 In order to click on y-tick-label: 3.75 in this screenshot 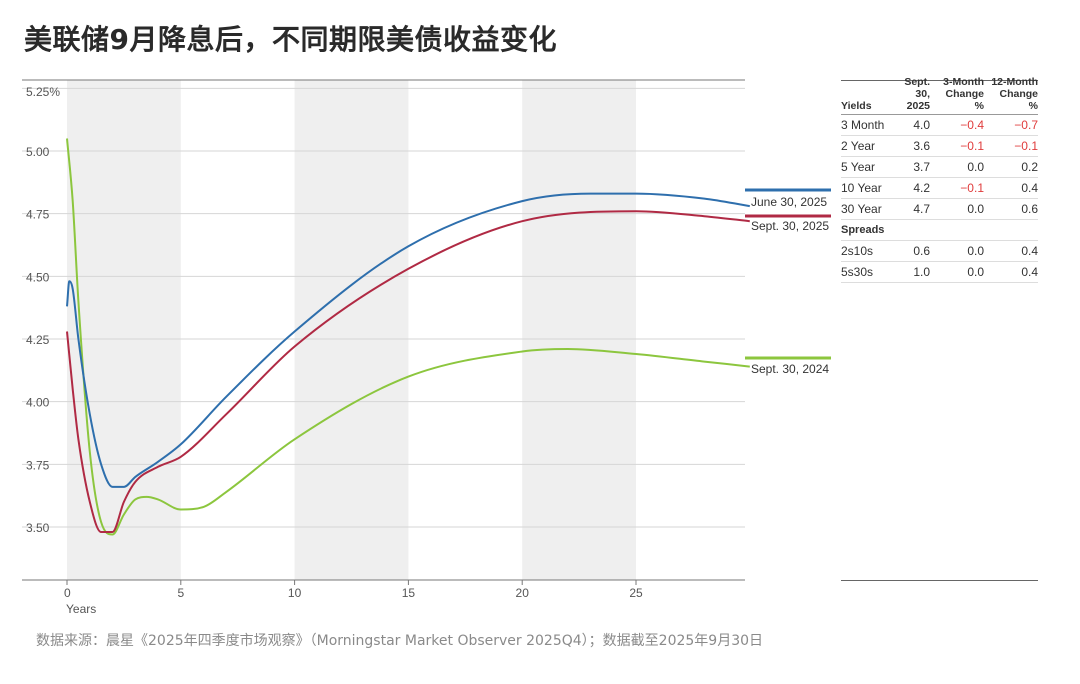, I will do `click(38, 465)`.